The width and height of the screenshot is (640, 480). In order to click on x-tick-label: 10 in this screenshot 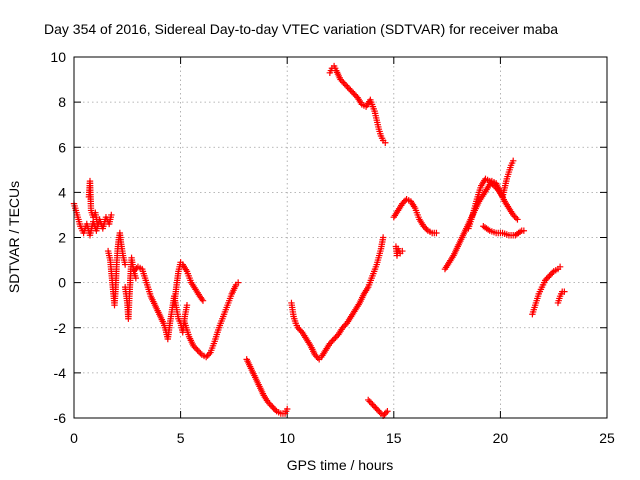, I will do `click(287, 438)`.